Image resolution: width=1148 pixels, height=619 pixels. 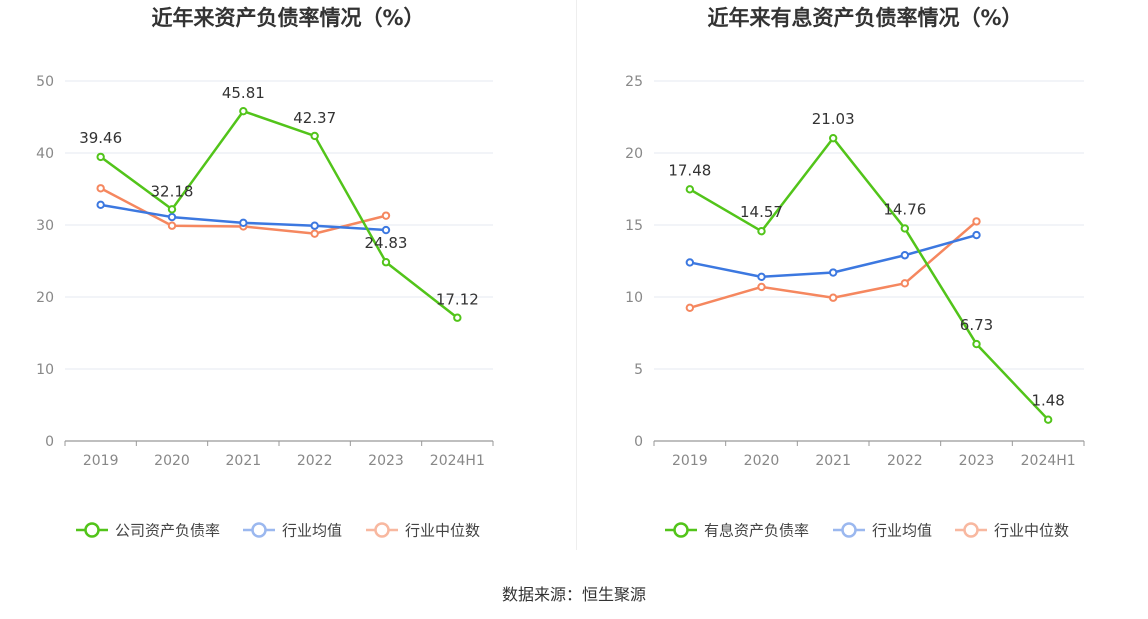 What do you see at coordinates (45, 226) in the screenshot?
I see `y-tick-label: 30` at bounding box center [45, 226].